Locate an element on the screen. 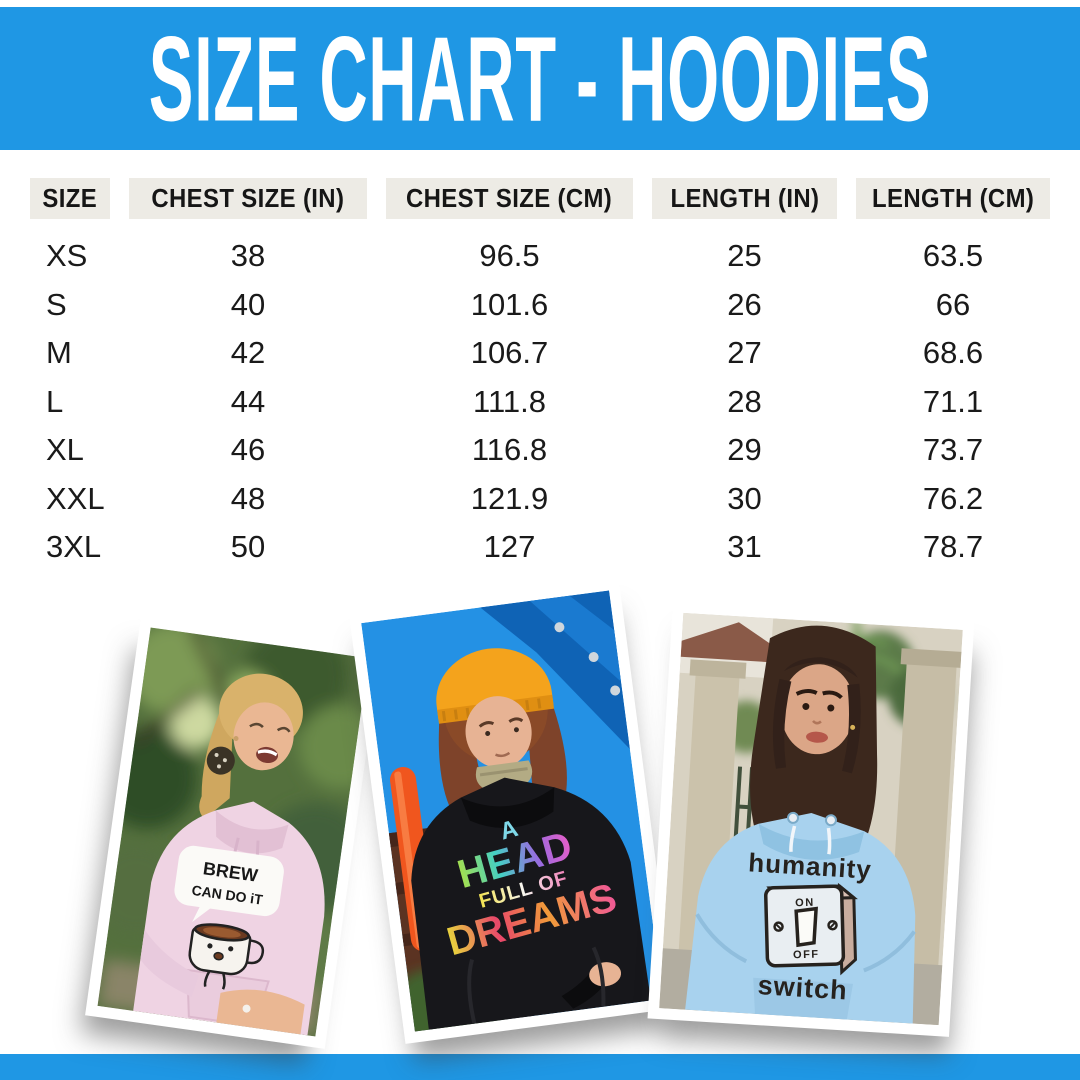 This screenshot has height=1080, width=1080. design-word-a: A is located at coordinates (509, 830).